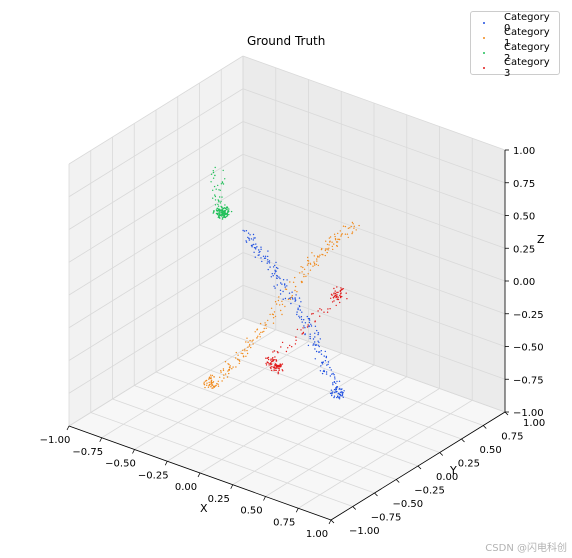 This screenshot has height=558, width=572. What do you see at coordinates (524, 249) in the screenshot?
I see `z-tick-label: 0.25` at bounding box center [524, 249].